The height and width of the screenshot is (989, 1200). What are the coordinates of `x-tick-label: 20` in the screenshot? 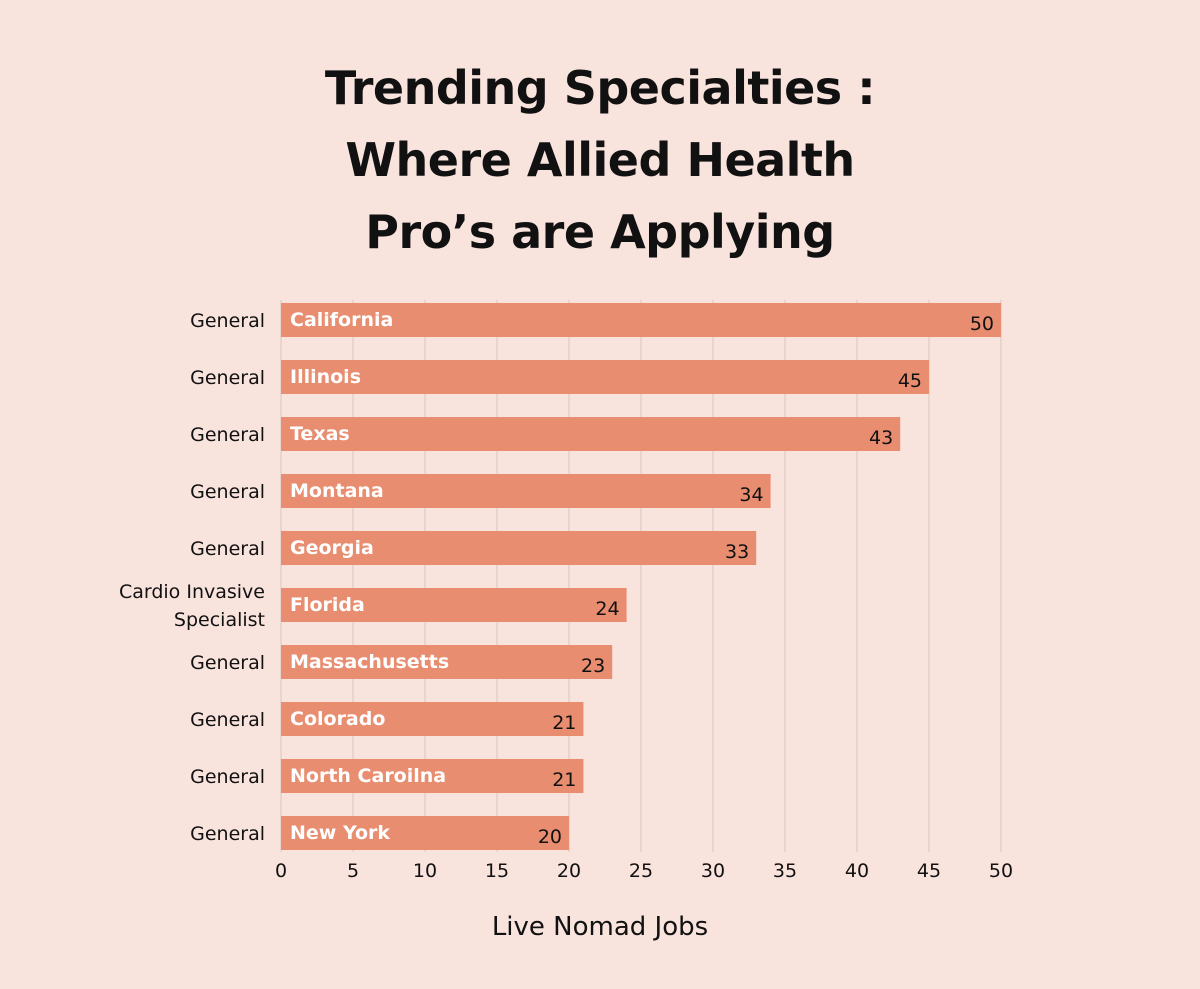 It's located at (569, 871).